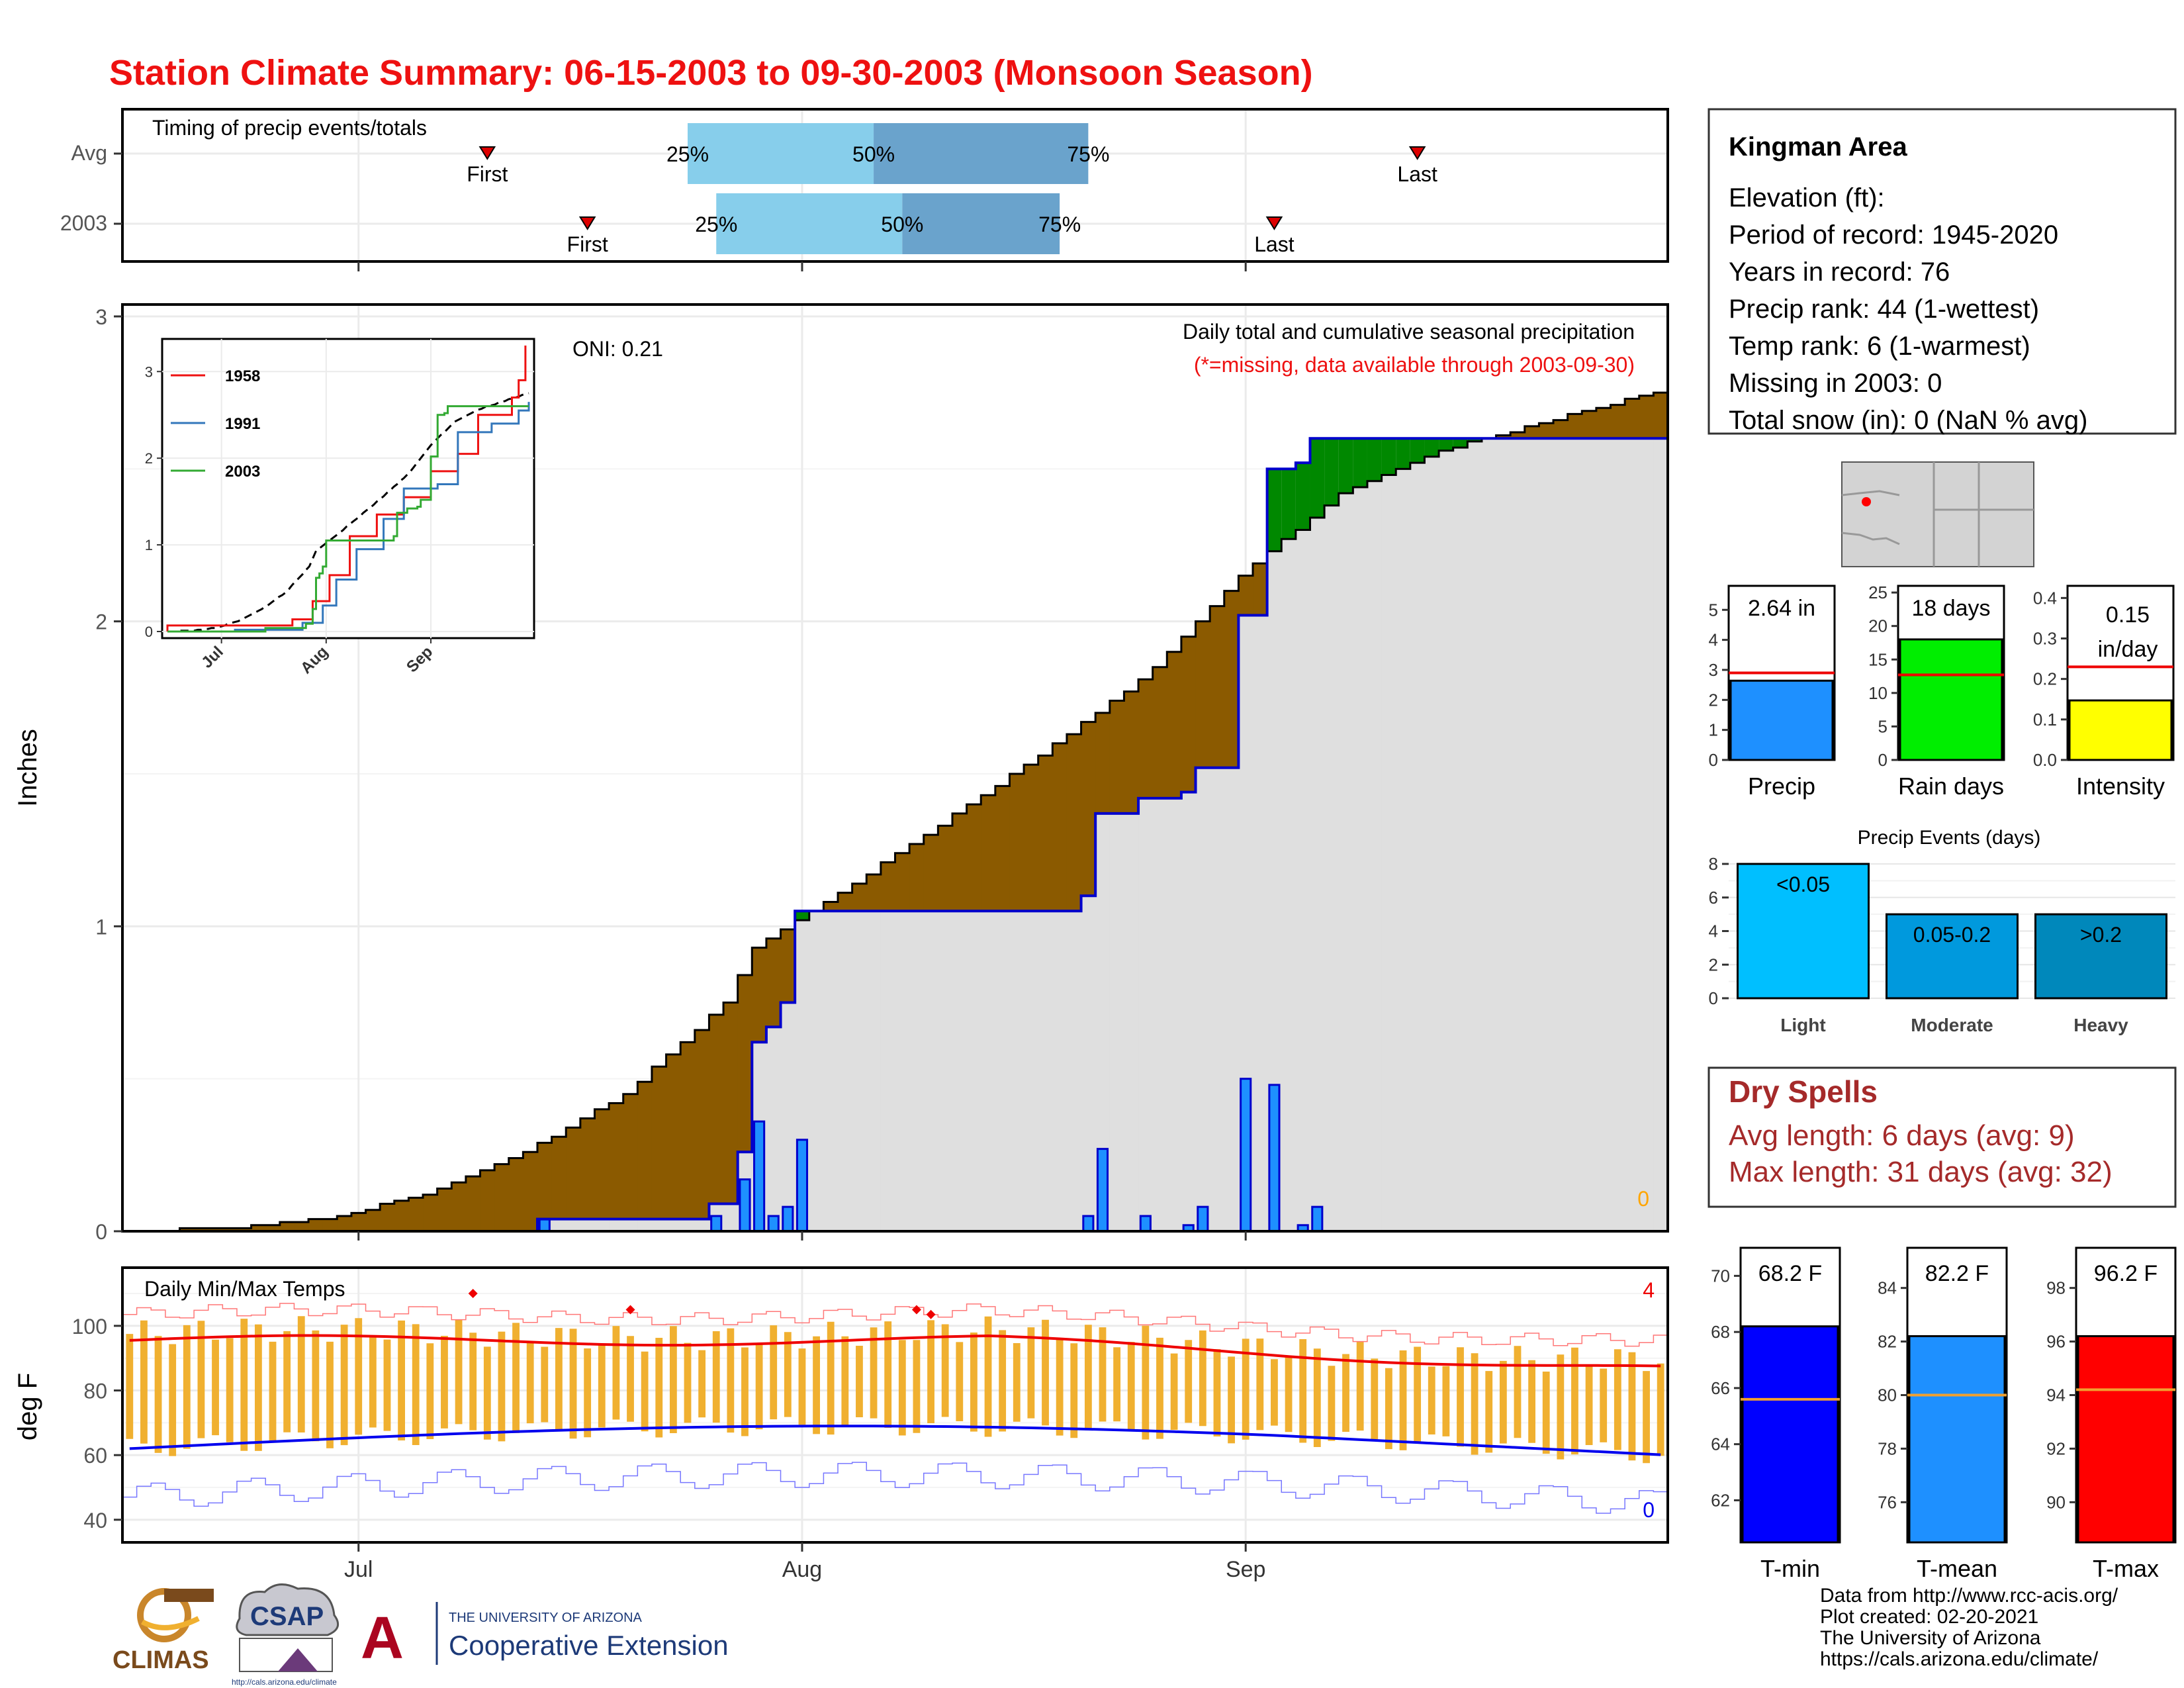 This screenshot has height=1688, width=2184. Describe the element at coordinates (1866, 501) in the screenshot. I see `station-location-marker` at that location.